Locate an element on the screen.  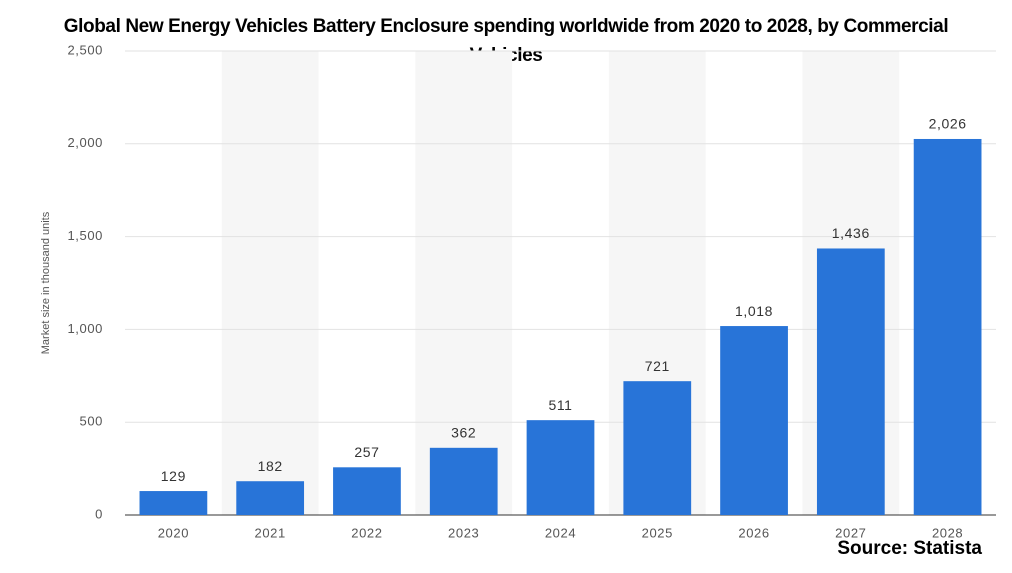
source: Source: Statista is located at coordinates (909, 548).